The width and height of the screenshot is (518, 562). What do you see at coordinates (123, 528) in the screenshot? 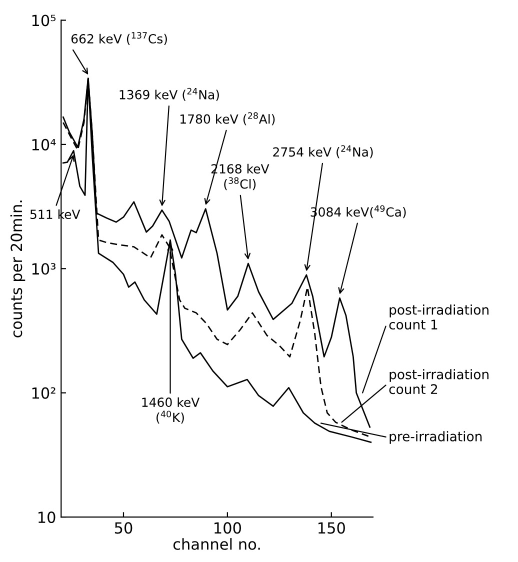
I see `x-tick-label: 50` at bounding box center [123, 528].